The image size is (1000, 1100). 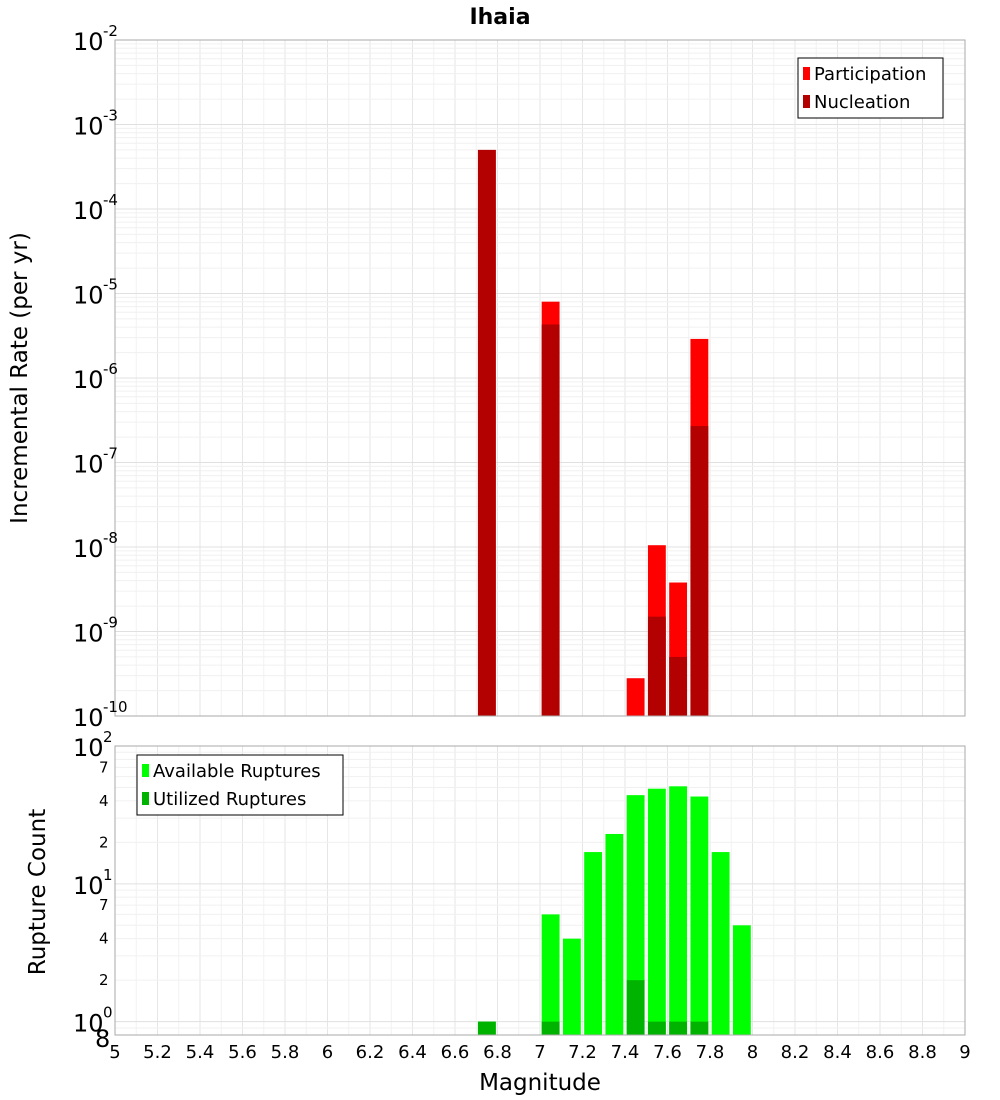 What do you see at coordinates (200, 1052) in the screenshot?
I see `x-tick-label: 5.4` at bounding box center [200, 1052].